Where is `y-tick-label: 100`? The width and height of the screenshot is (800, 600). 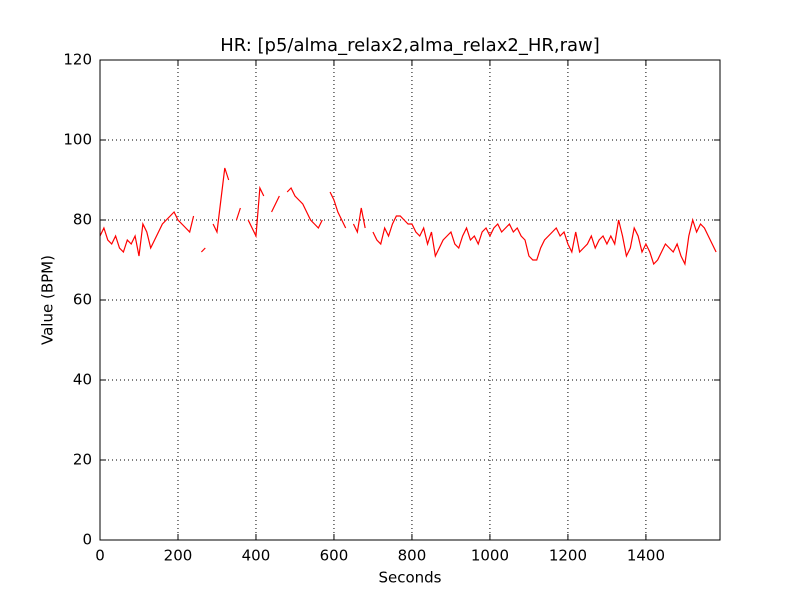 y-tick-label: 100 is located at coordinates (77, 140).